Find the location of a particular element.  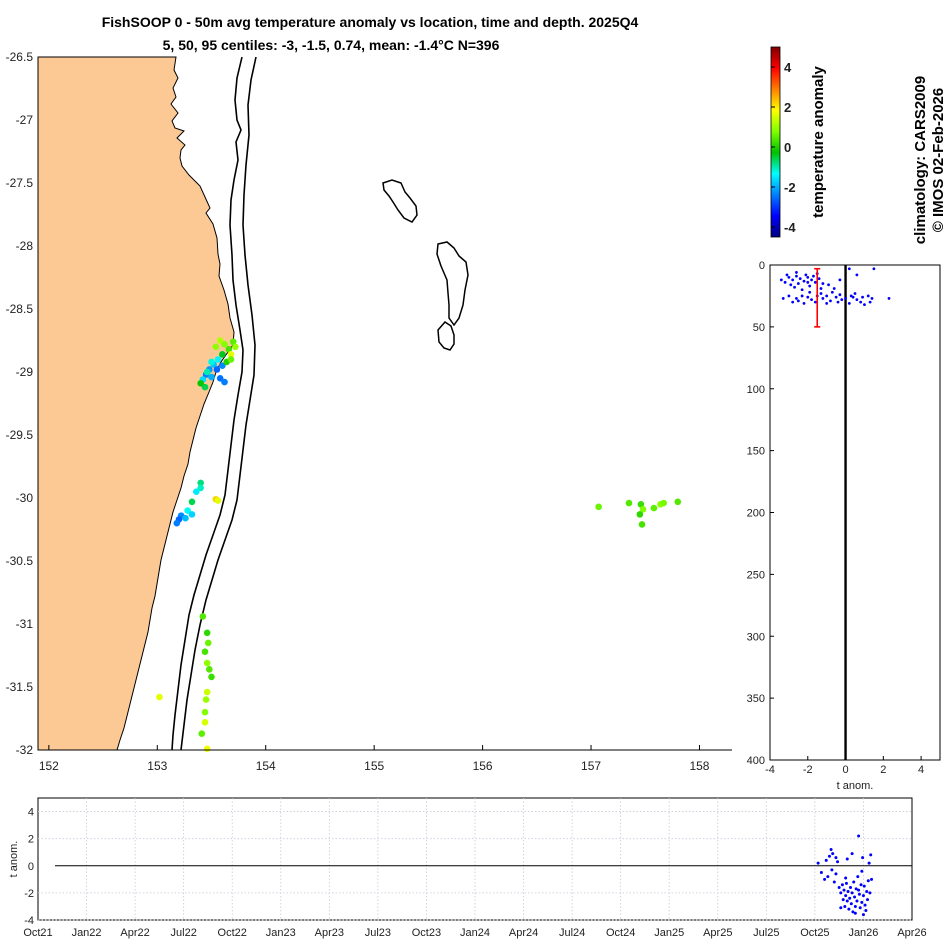

time-x-tick-label: Oct25 is located at coordinates (814, 933).